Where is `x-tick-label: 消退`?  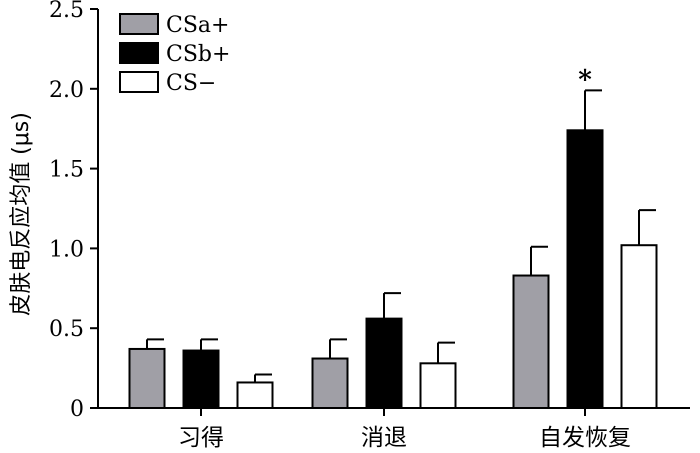
x-tick-label: 消退 is located at coordinates (384, 438).